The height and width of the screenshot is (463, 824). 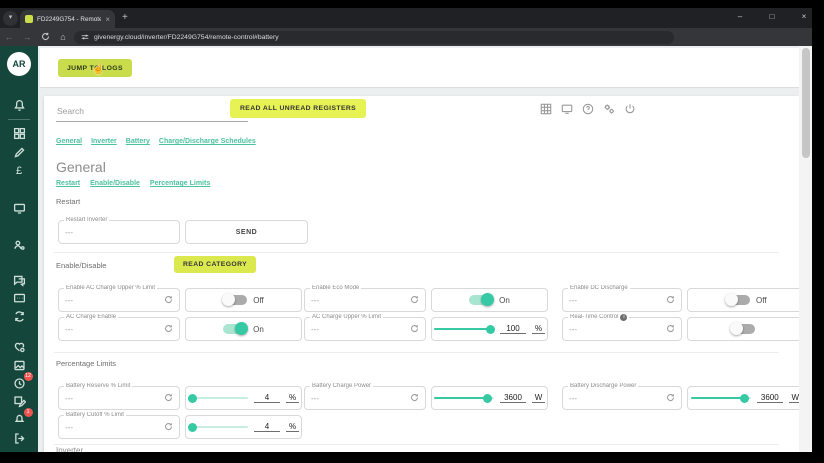 I want to click on power-icon, so click(x=630, y=109).